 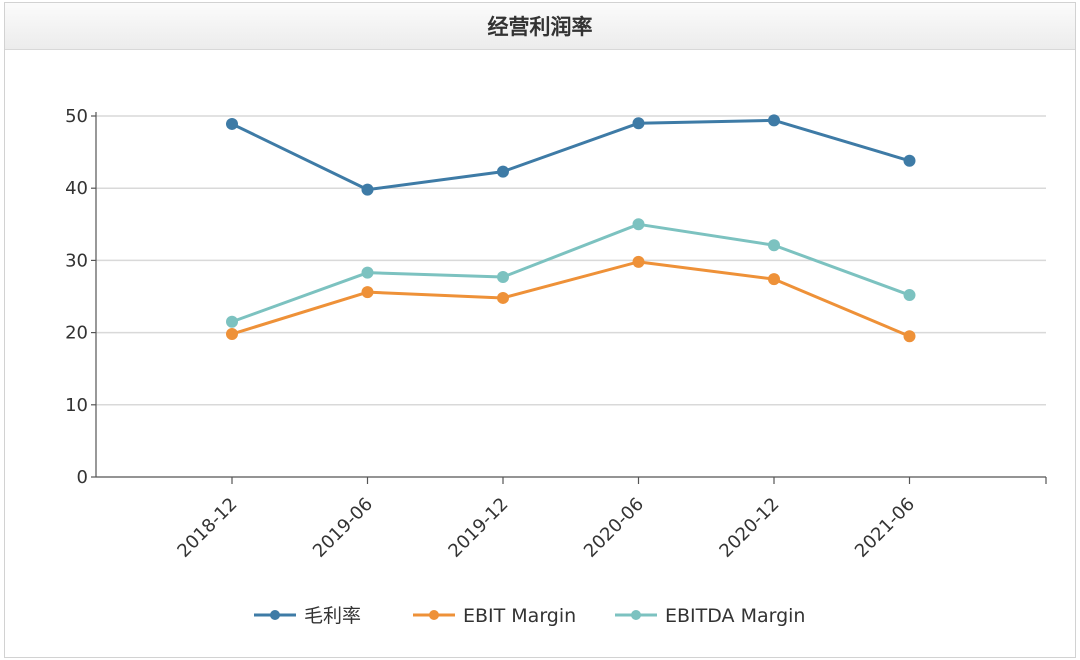 What do you see at coordinates (332, 616) in the screenshot?
I see `legend-label: 毛利率` at bounding box center [332, 616].